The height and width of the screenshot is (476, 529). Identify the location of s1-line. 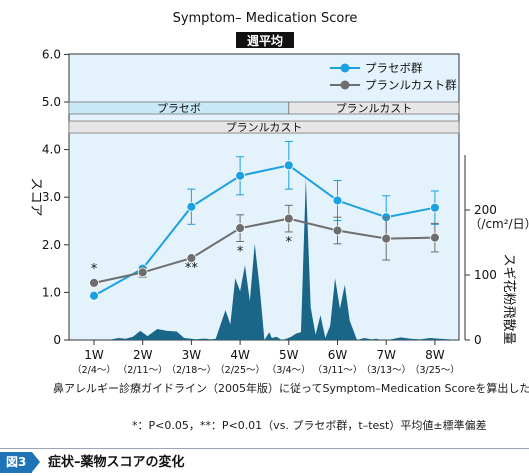
(264, 250).